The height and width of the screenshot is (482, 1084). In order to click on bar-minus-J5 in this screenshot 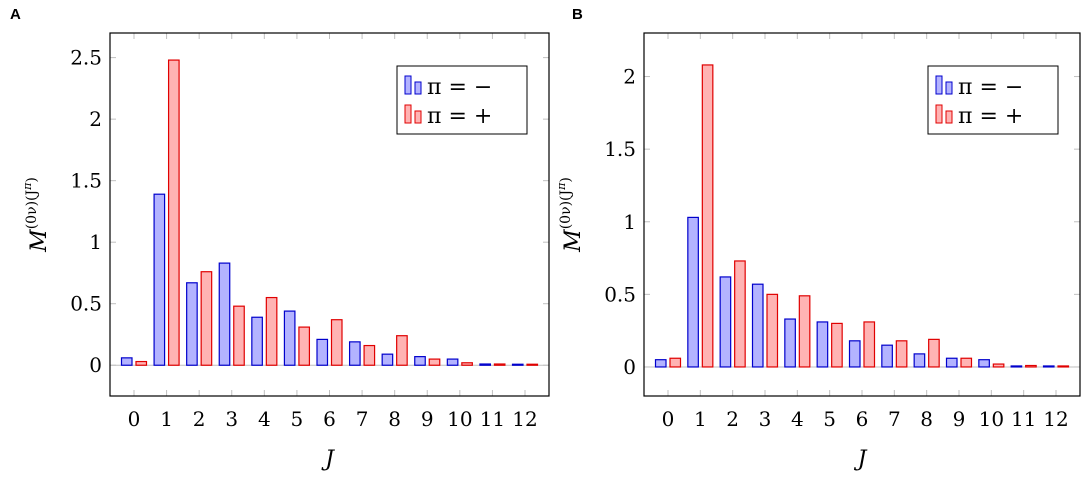, I will do `click(289, 338)`.